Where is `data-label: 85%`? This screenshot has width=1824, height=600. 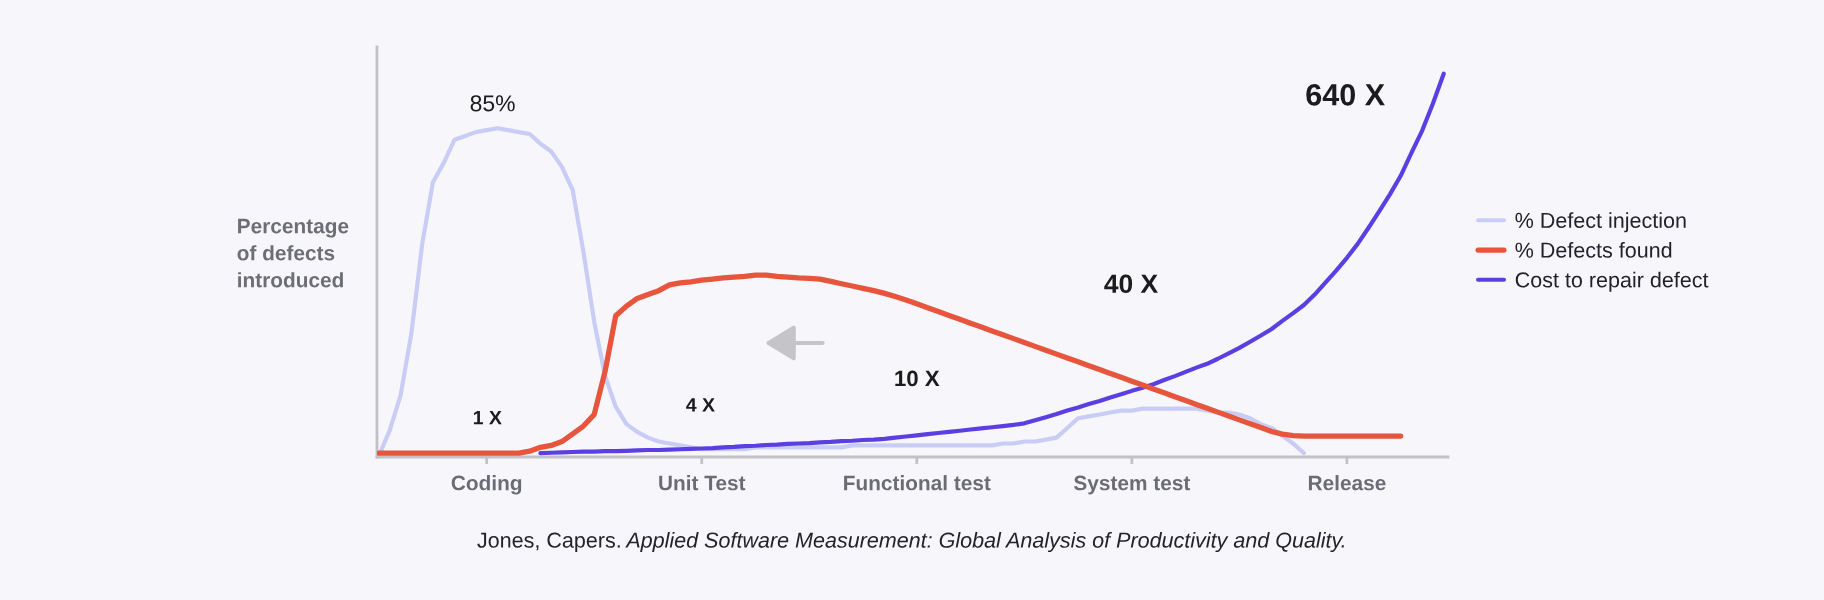
data-label: 85% is located at coordinates (492, 103).